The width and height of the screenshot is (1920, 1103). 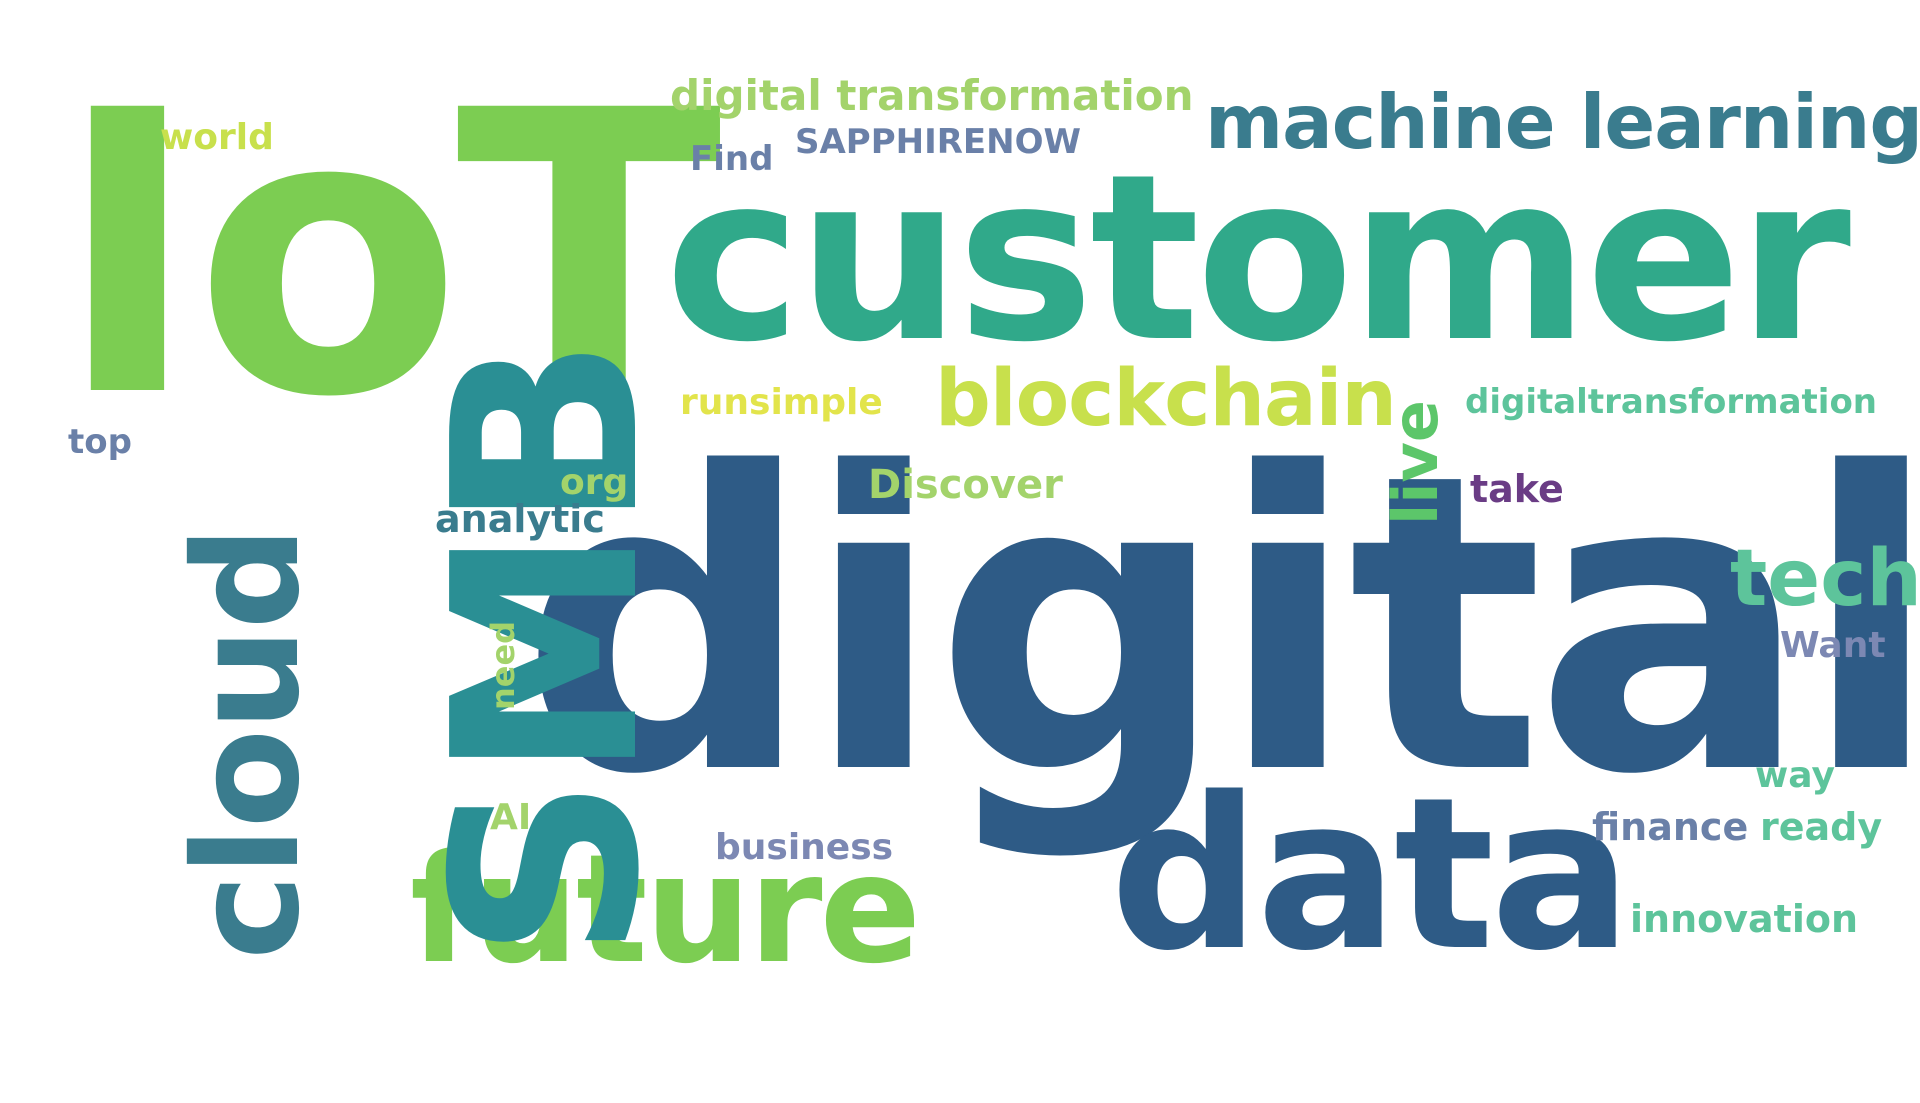 I want to click on word-digitaltransformation: digitaltransformation, so click(x=1671, y=402).